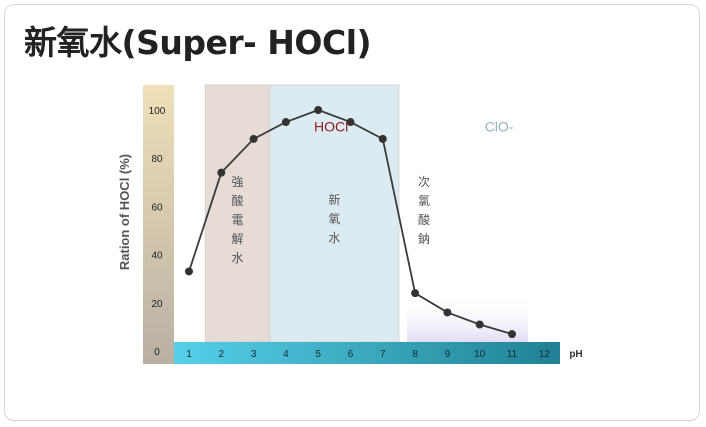  Describe the element at coordinates (157, 304) in the screenshot. I see `y-tick-label: 20` at that location.